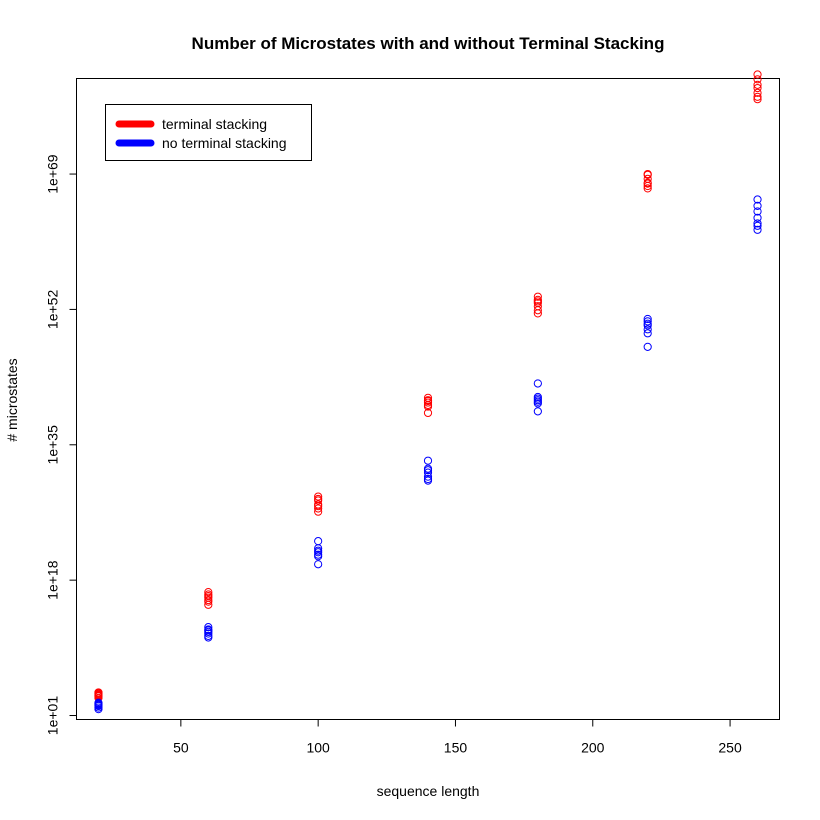 The image size is (820, 820). What do you see at coordinates (53, 445) in the screenshot?
I see `y-tick-label: 1e+35` at bounding box center [53, 445].